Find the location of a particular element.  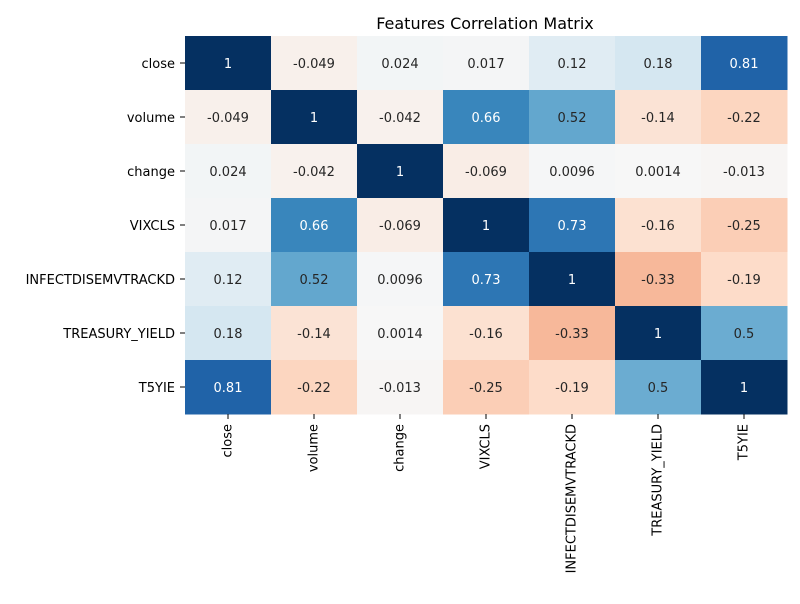

heatmap-cell-change-close is located at coordinates (228, 171).